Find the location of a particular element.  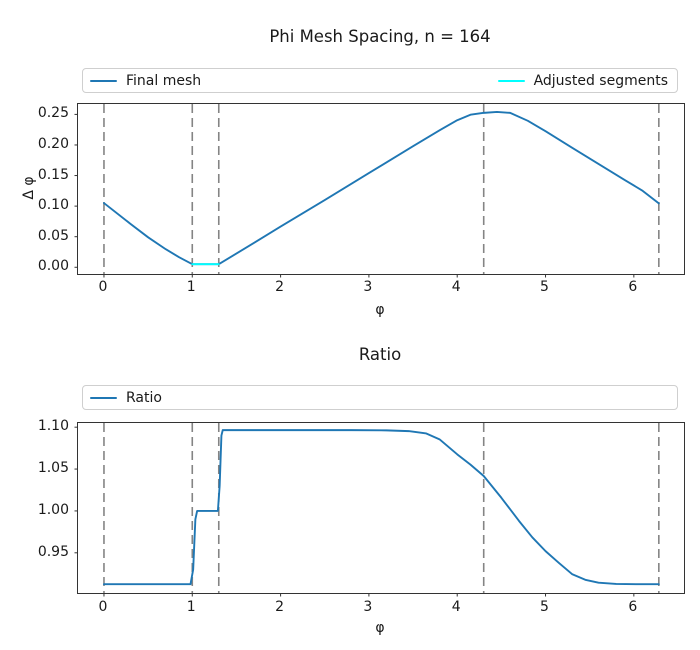

y-tick-label: 0.00 is located at coordinates (53, 266).